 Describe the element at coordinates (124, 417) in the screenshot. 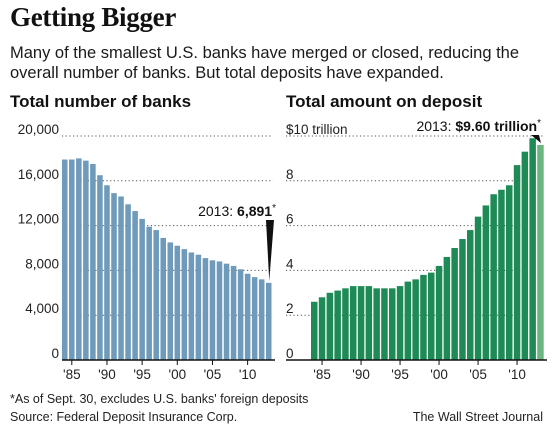

I see `source-note: Source: Federal Deposit Insurance Corp.` at that location.